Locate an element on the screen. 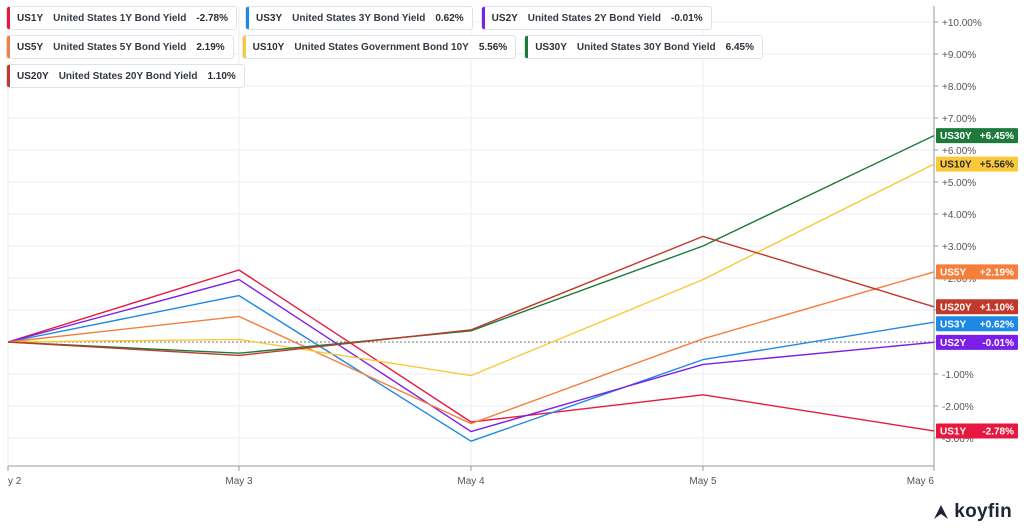 The image size is (1024, 529). badge-value: +0.62% is located at coordinates (997, 324).